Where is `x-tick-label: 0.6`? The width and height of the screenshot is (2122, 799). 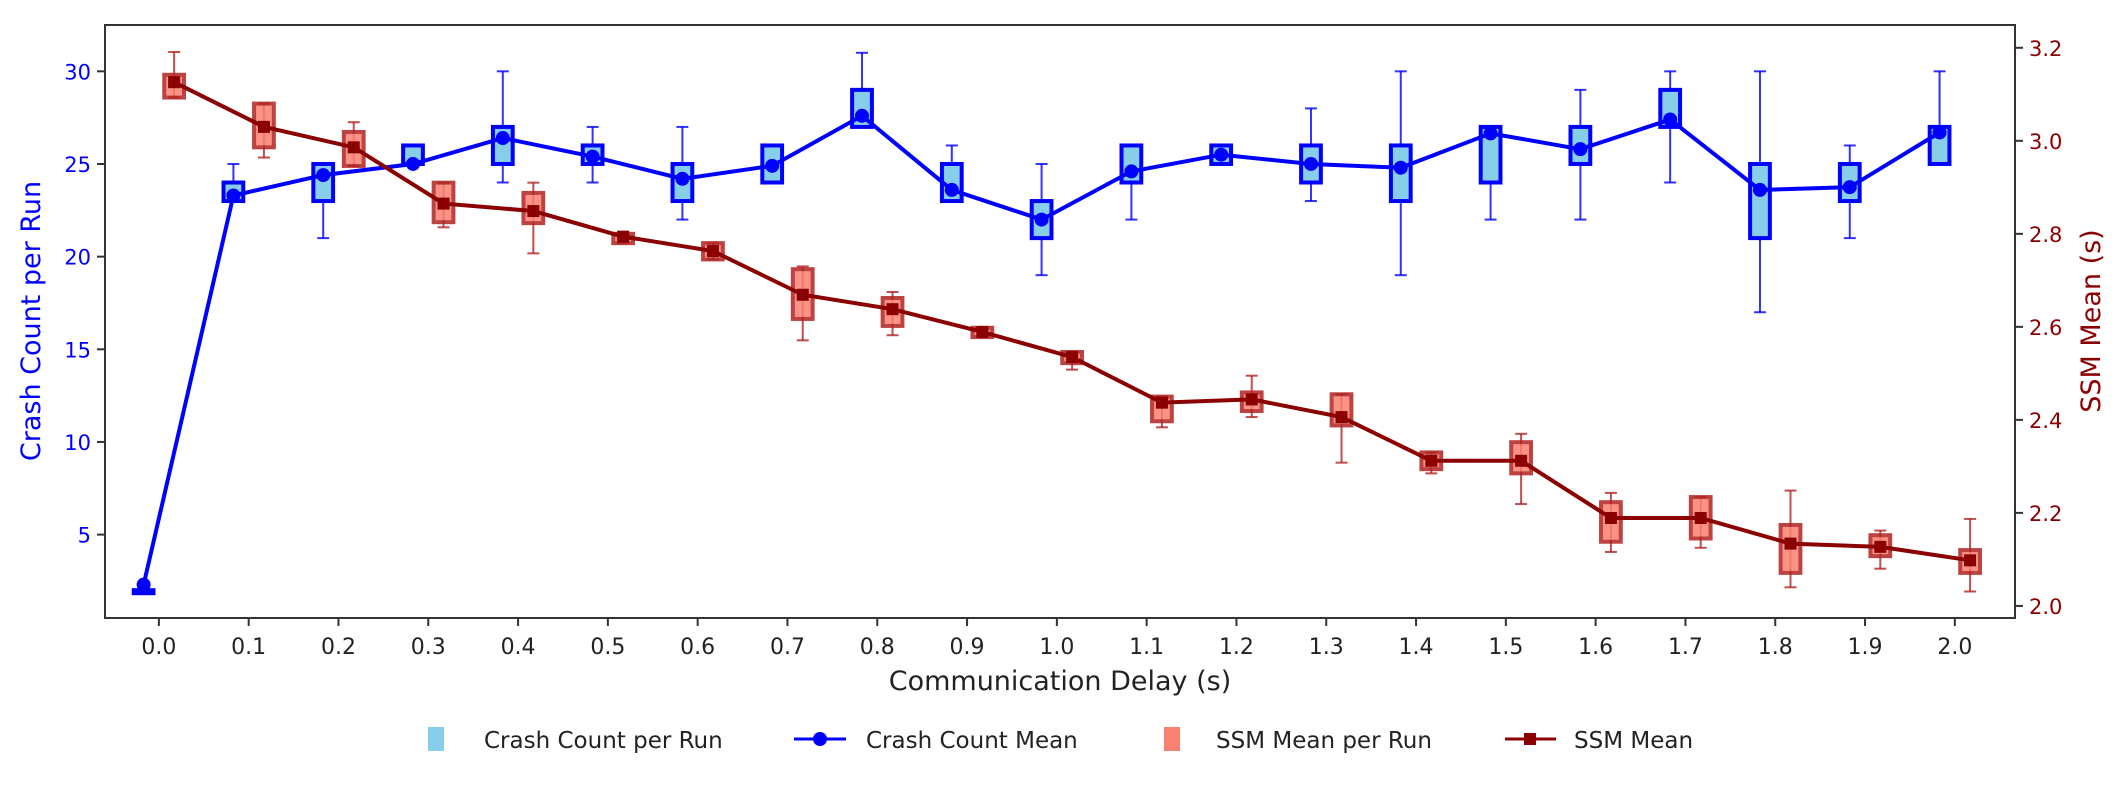 x-tick-label: 0.6 is located at coordinates (697, 647).